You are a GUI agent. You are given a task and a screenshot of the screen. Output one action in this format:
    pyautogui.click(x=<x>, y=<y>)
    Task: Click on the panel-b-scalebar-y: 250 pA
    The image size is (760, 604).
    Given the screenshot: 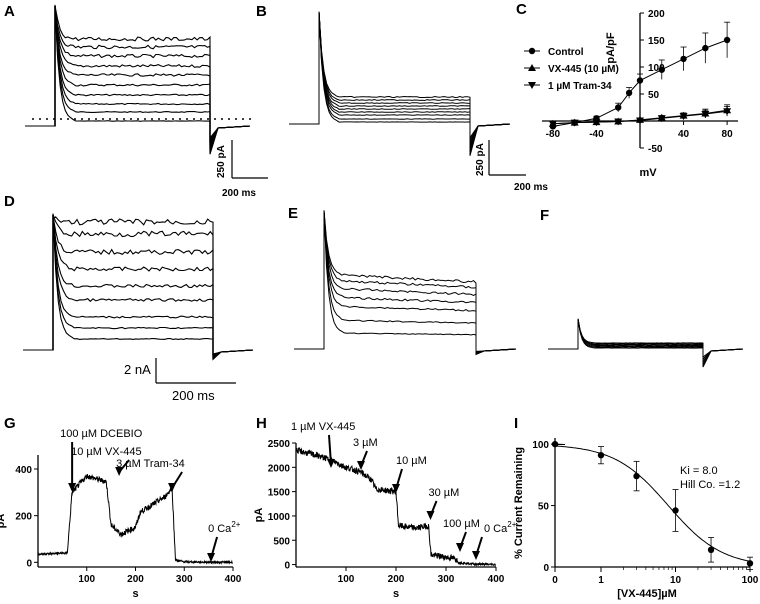 What is the action you would take?
    pyautogui.click(x=480, y=159)
    